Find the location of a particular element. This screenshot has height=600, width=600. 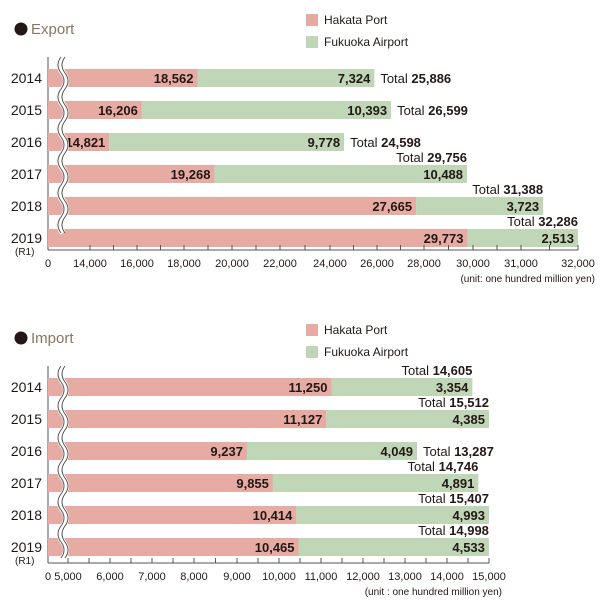

total-label: Total 14,605 is located at coordinates (437, 370).